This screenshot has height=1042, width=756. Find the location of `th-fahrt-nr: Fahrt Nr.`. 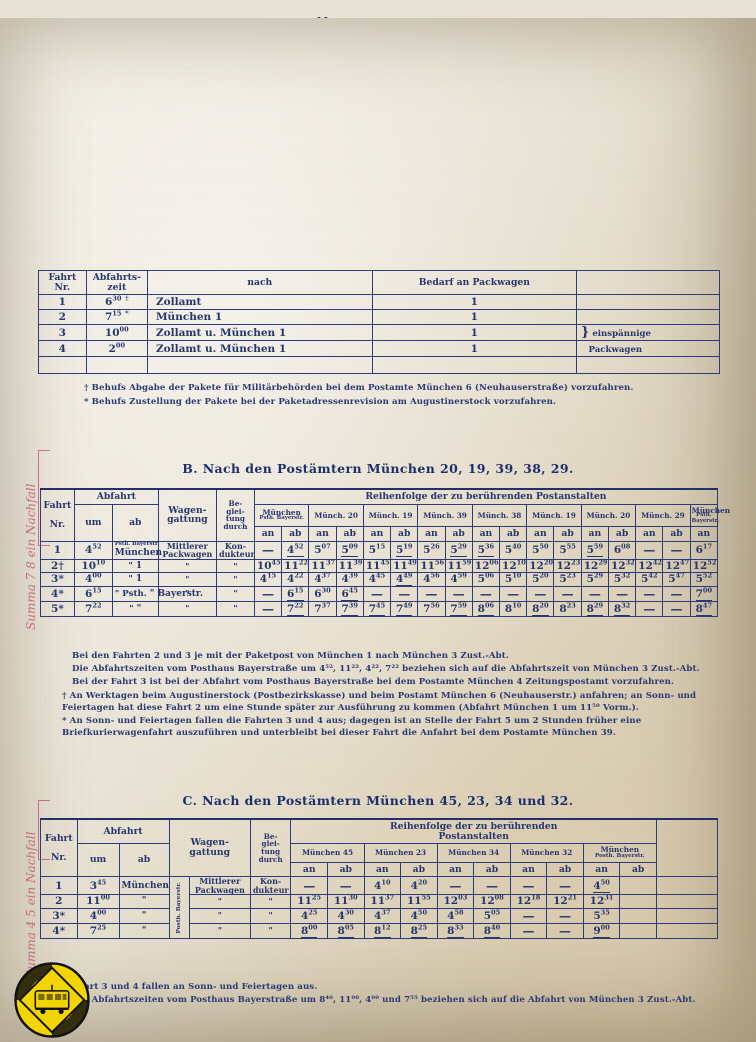

th-fahrt-nr: Fahrt Nr. is located at coordinates (59, 848).